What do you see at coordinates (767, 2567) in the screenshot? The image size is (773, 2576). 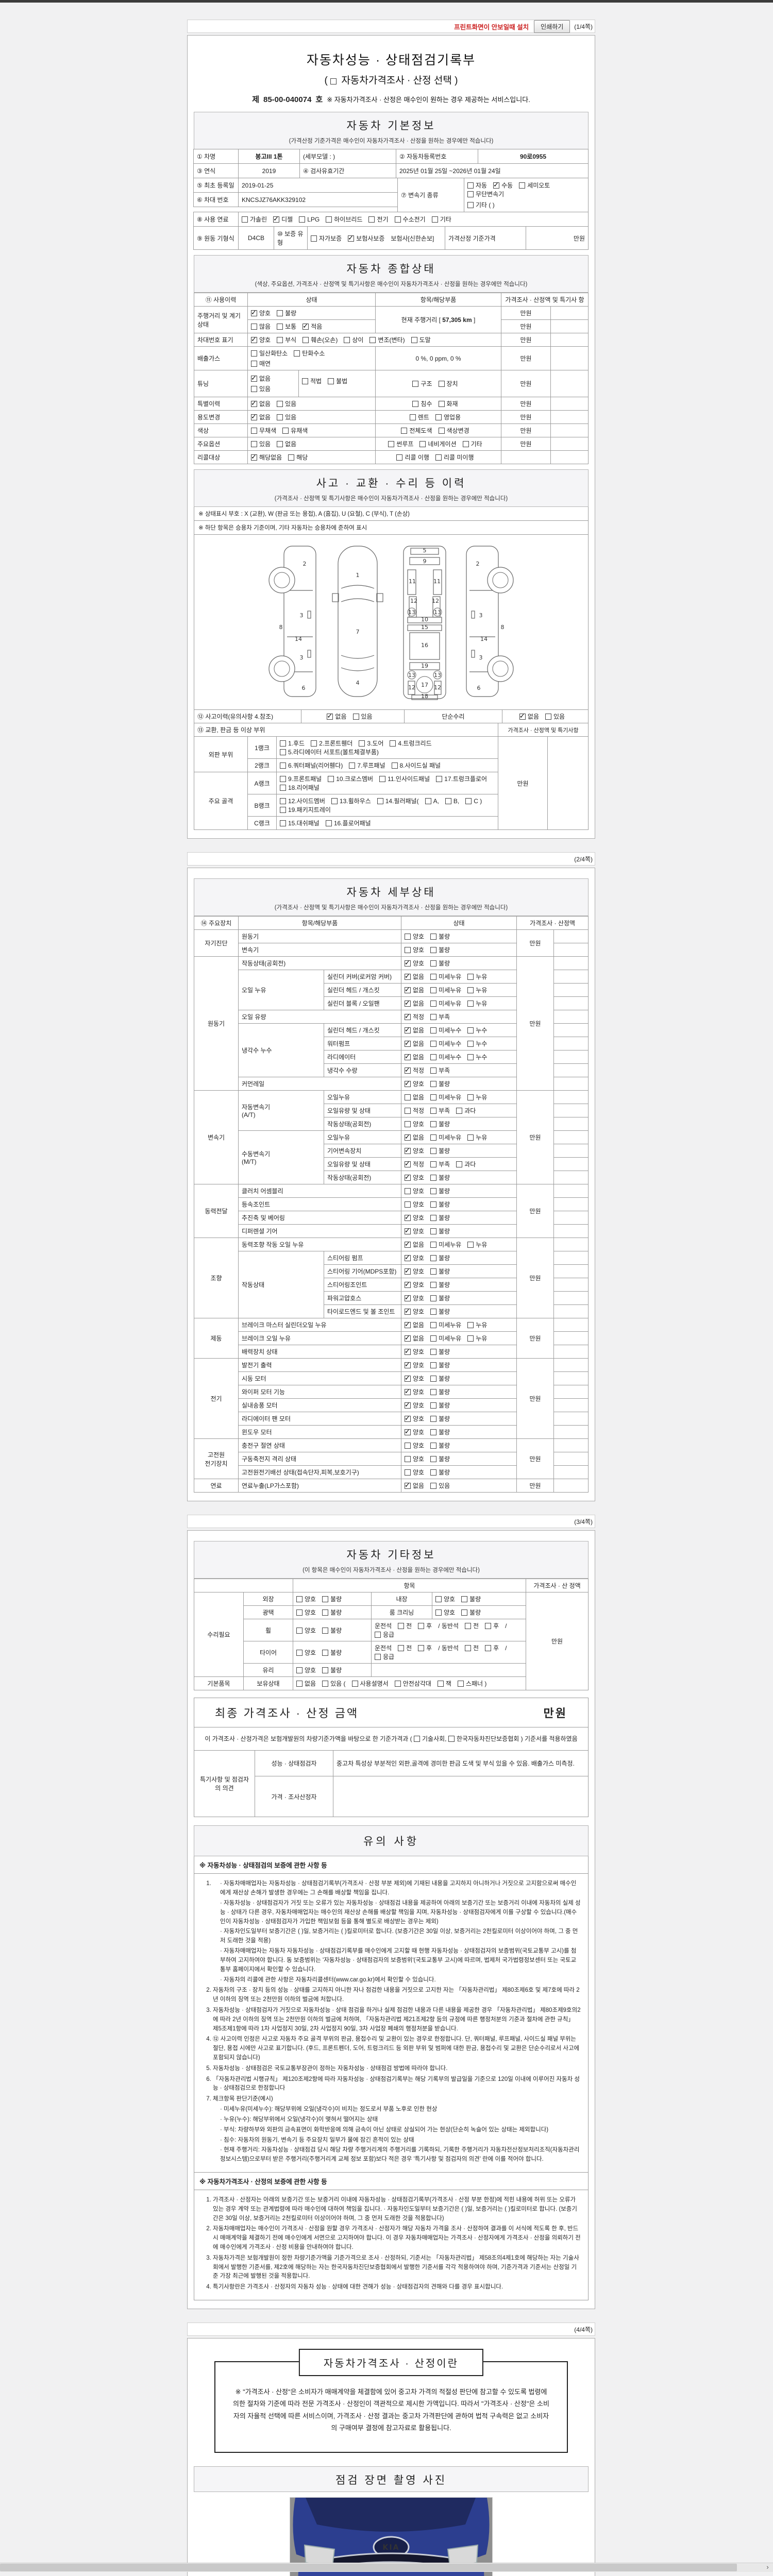 I see `scrollbar-right-arrow: ›` at bounding box center [767, 2567].